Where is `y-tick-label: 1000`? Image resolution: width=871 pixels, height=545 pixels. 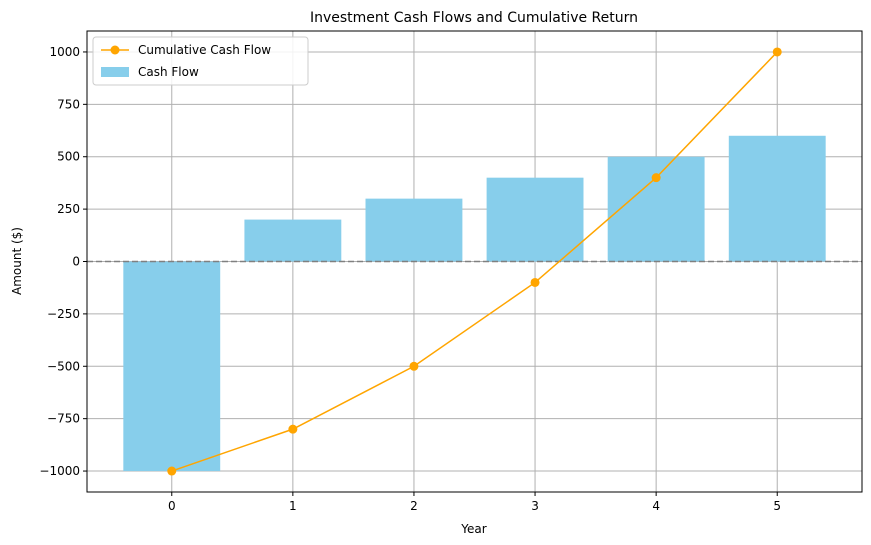
y-tick-label: 1000 is located at coordinates (64, 52).